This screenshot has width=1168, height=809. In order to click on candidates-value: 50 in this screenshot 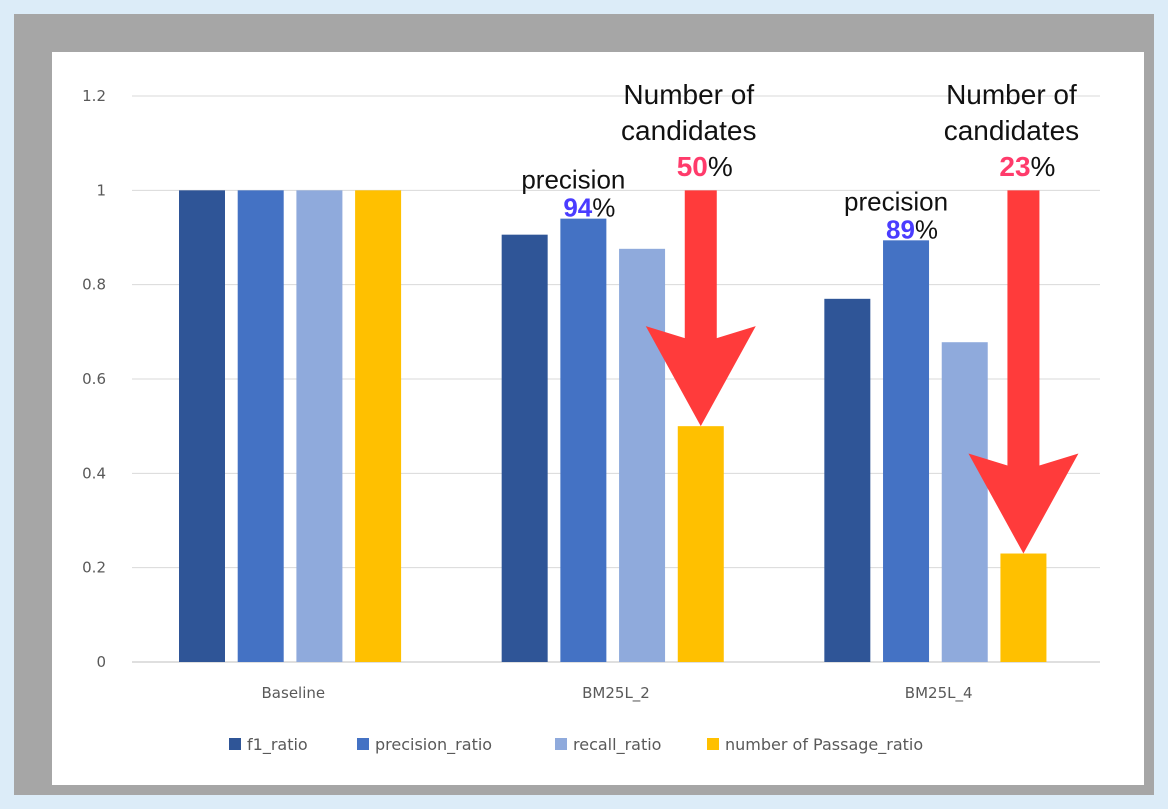, I will do `click(692, 166)`.